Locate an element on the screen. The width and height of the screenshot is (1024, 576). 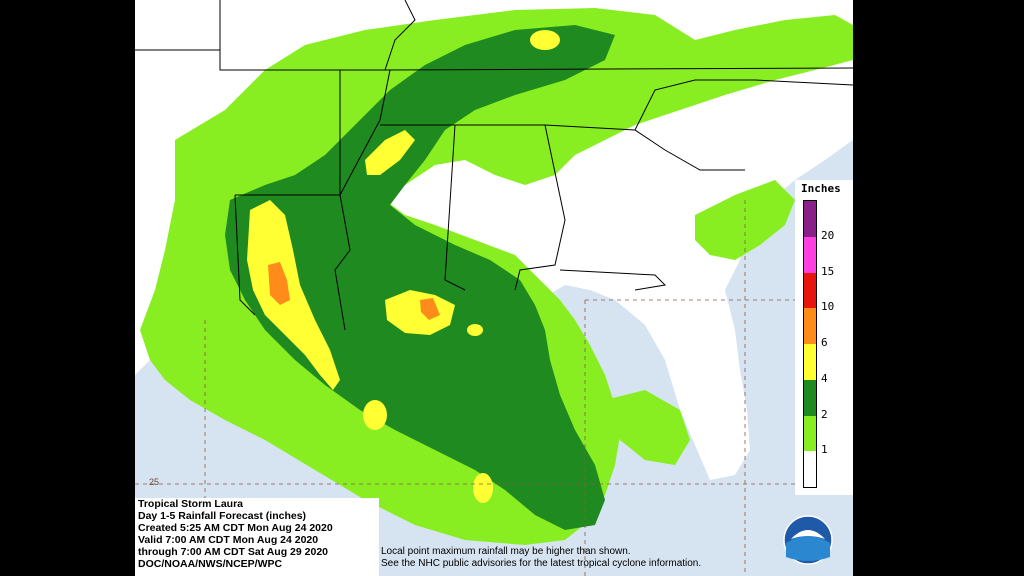
forecast-info-line: through 7:00 AM CDT Sat Aug 29 2020 is located at coordinates (233, 552).